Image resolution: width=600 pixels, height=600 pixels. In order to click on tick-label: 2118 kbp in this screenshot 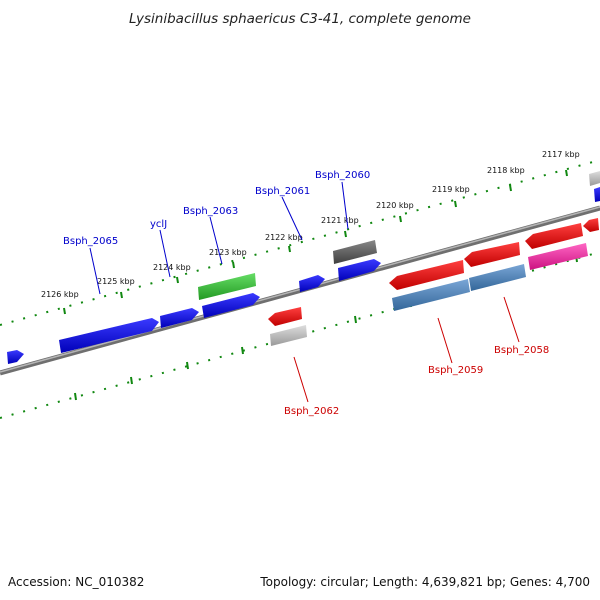, I will do `click(506, 170)`.